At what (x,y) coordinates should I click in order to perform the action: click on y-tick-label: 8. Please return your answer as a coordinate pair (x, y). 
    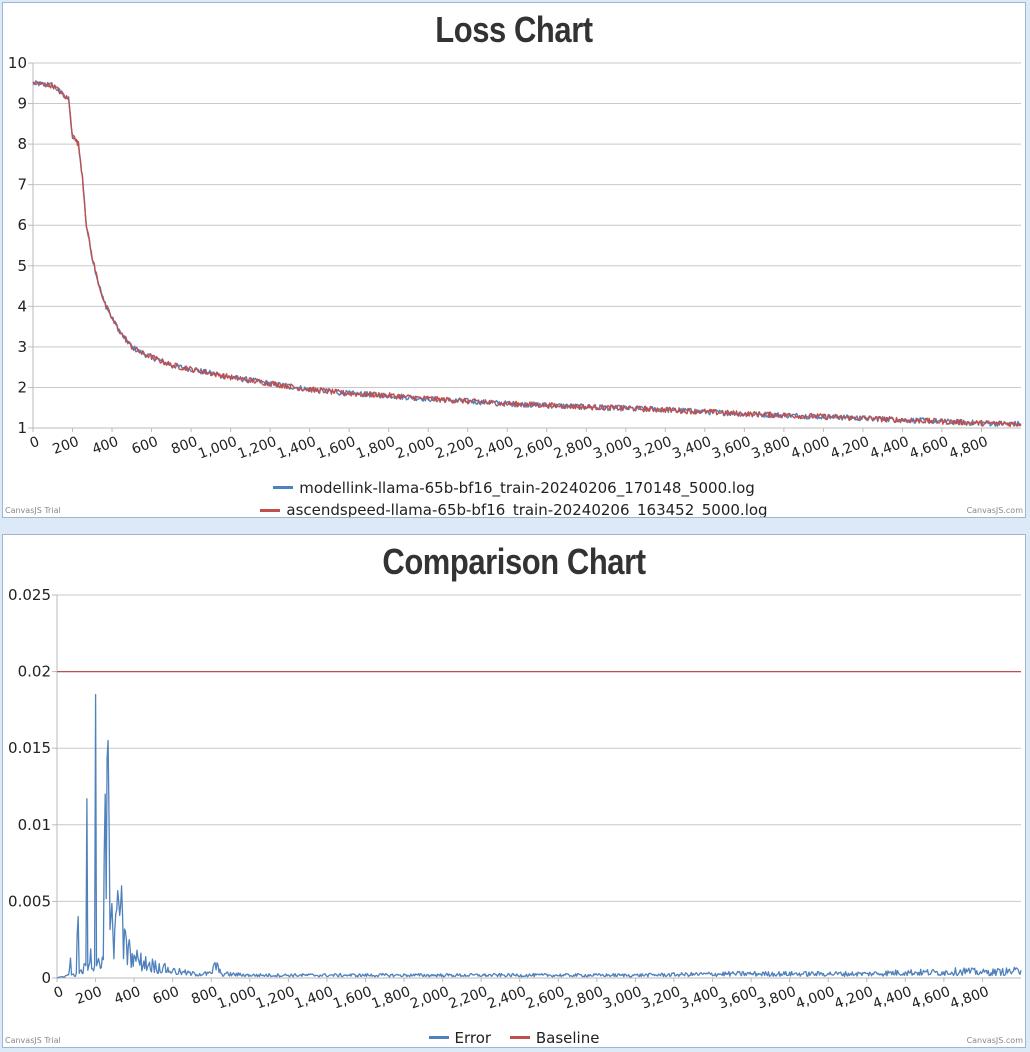
    Looking at the image, I should click on (22, 144).